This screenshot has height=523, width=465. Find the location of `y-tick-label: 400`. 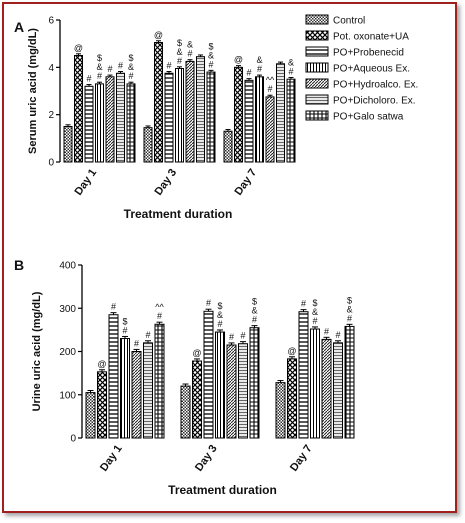

y-tick-label: 400 is located at coordinates (67, 266).